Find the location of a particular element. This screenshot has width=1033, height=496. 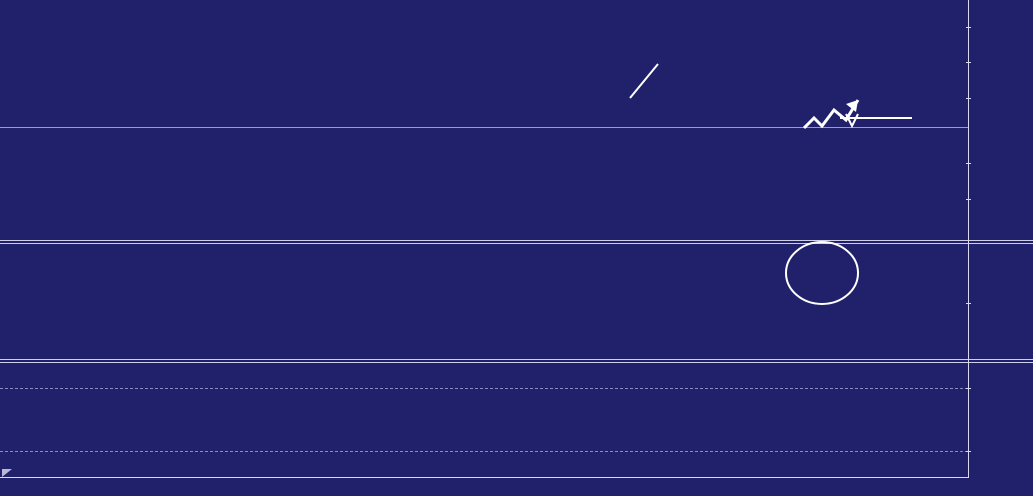

time-axis is located at coordinates (516, 487).